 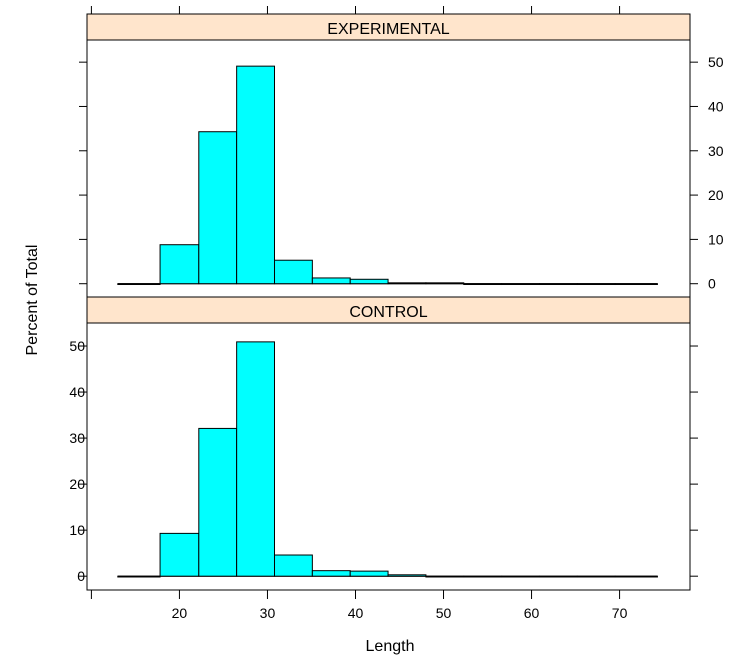 I want to click on y-axis-title: Percent of Total, so click(x=32, y=300).